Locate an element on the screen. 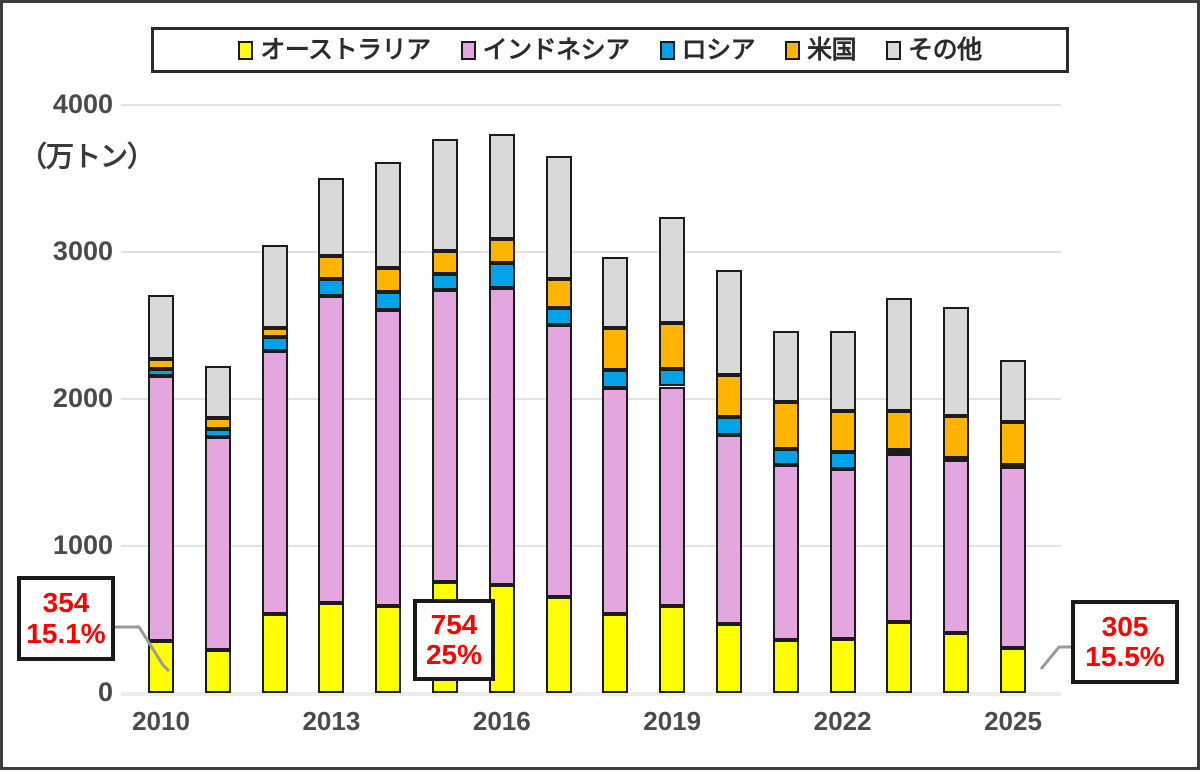  bar-2016 is located at coordinates (501, 348).